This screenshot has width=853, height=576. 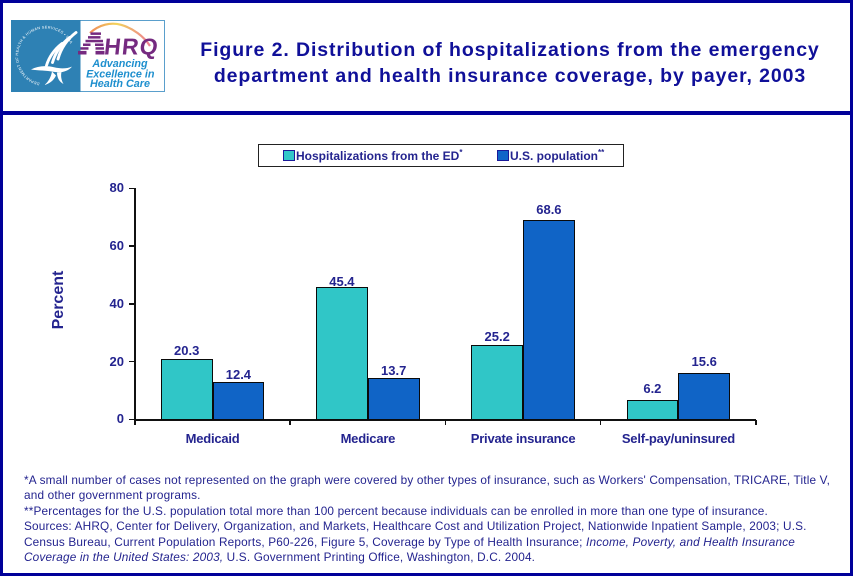 I want to click on svg-text: Health Care, so click(x=120, y=84).